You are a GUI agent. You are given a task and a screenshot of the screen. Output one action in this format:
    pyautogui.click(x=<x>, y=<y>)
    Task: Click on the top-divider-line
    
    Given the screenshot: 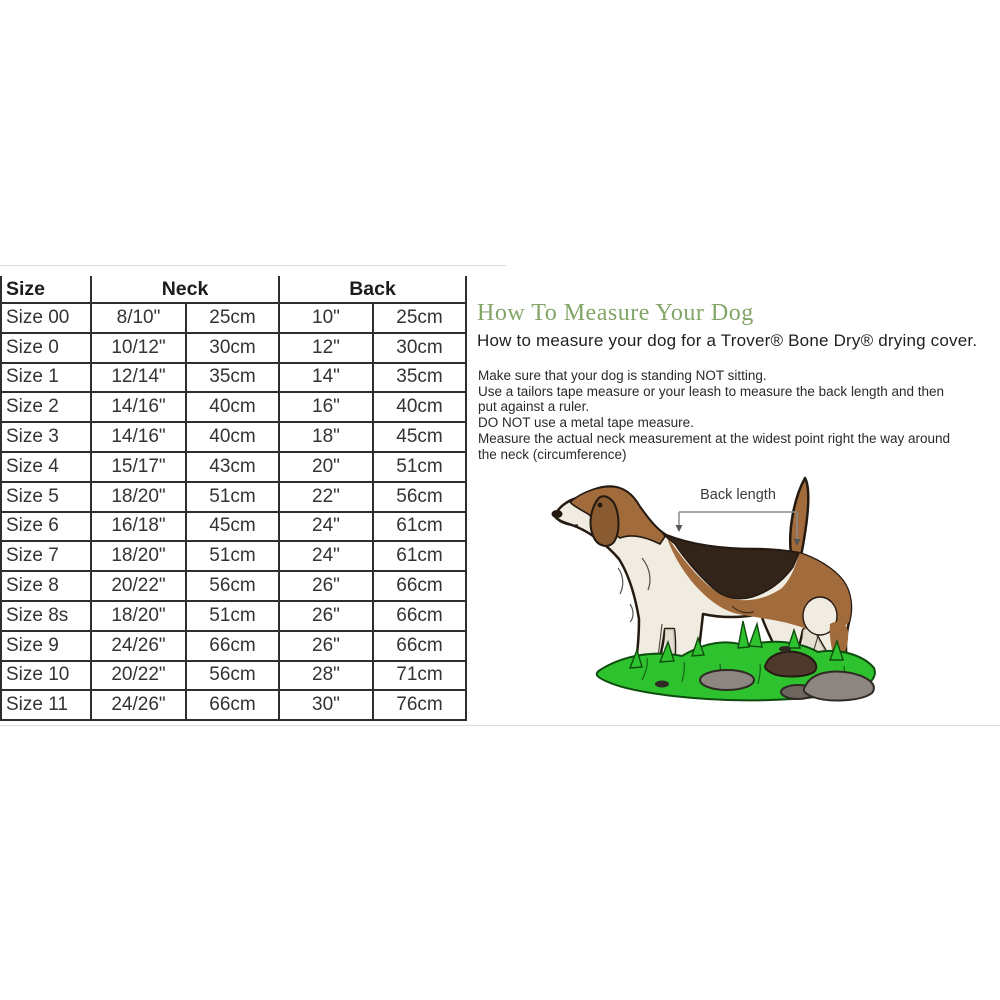 What is the action you would take?
    pyautogui.click(x=253, y=265)
    